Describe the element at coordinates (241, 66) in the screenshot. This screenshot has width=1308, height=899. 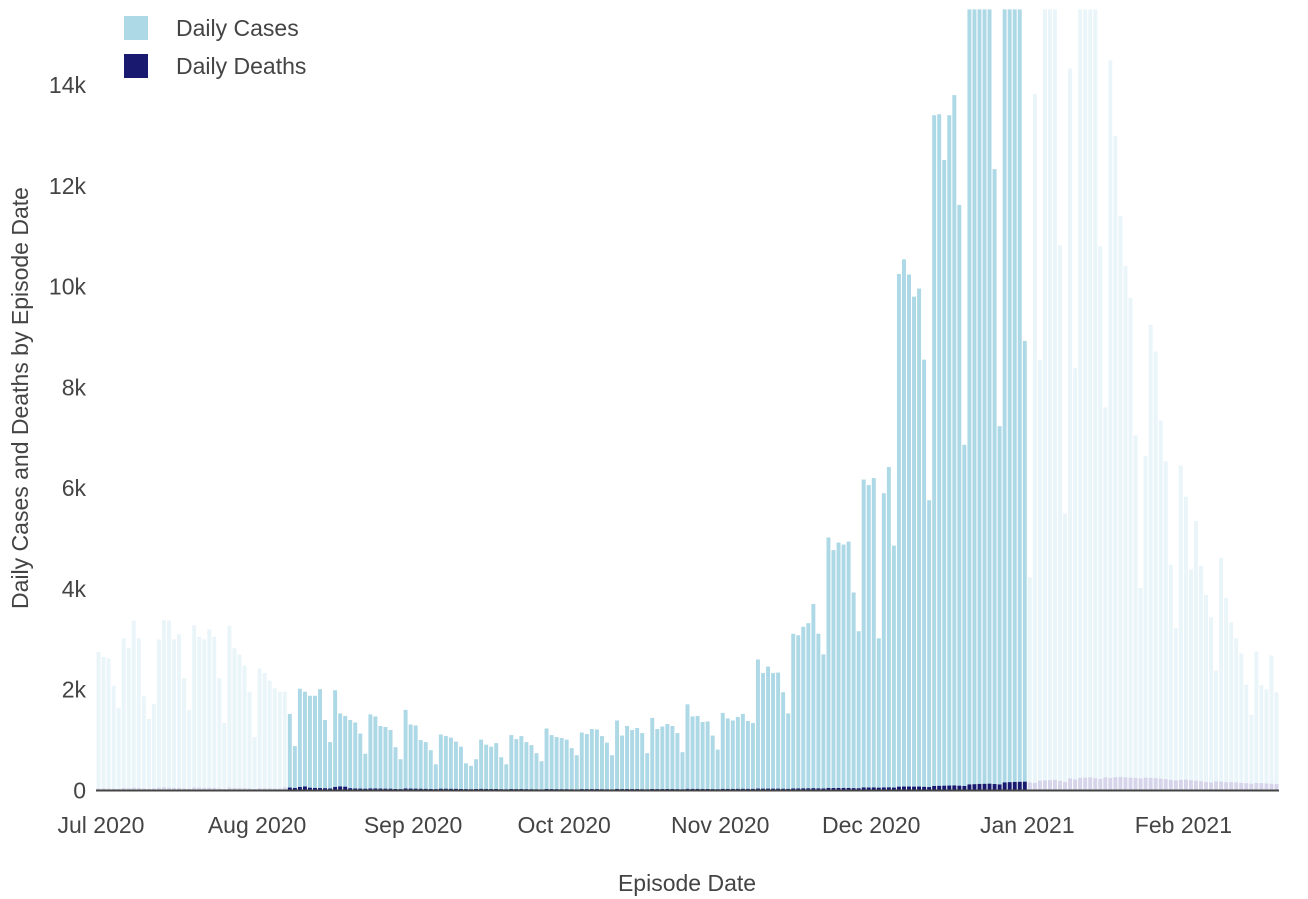
I see `legend-label-deaths: Daily Deaths` at that location.